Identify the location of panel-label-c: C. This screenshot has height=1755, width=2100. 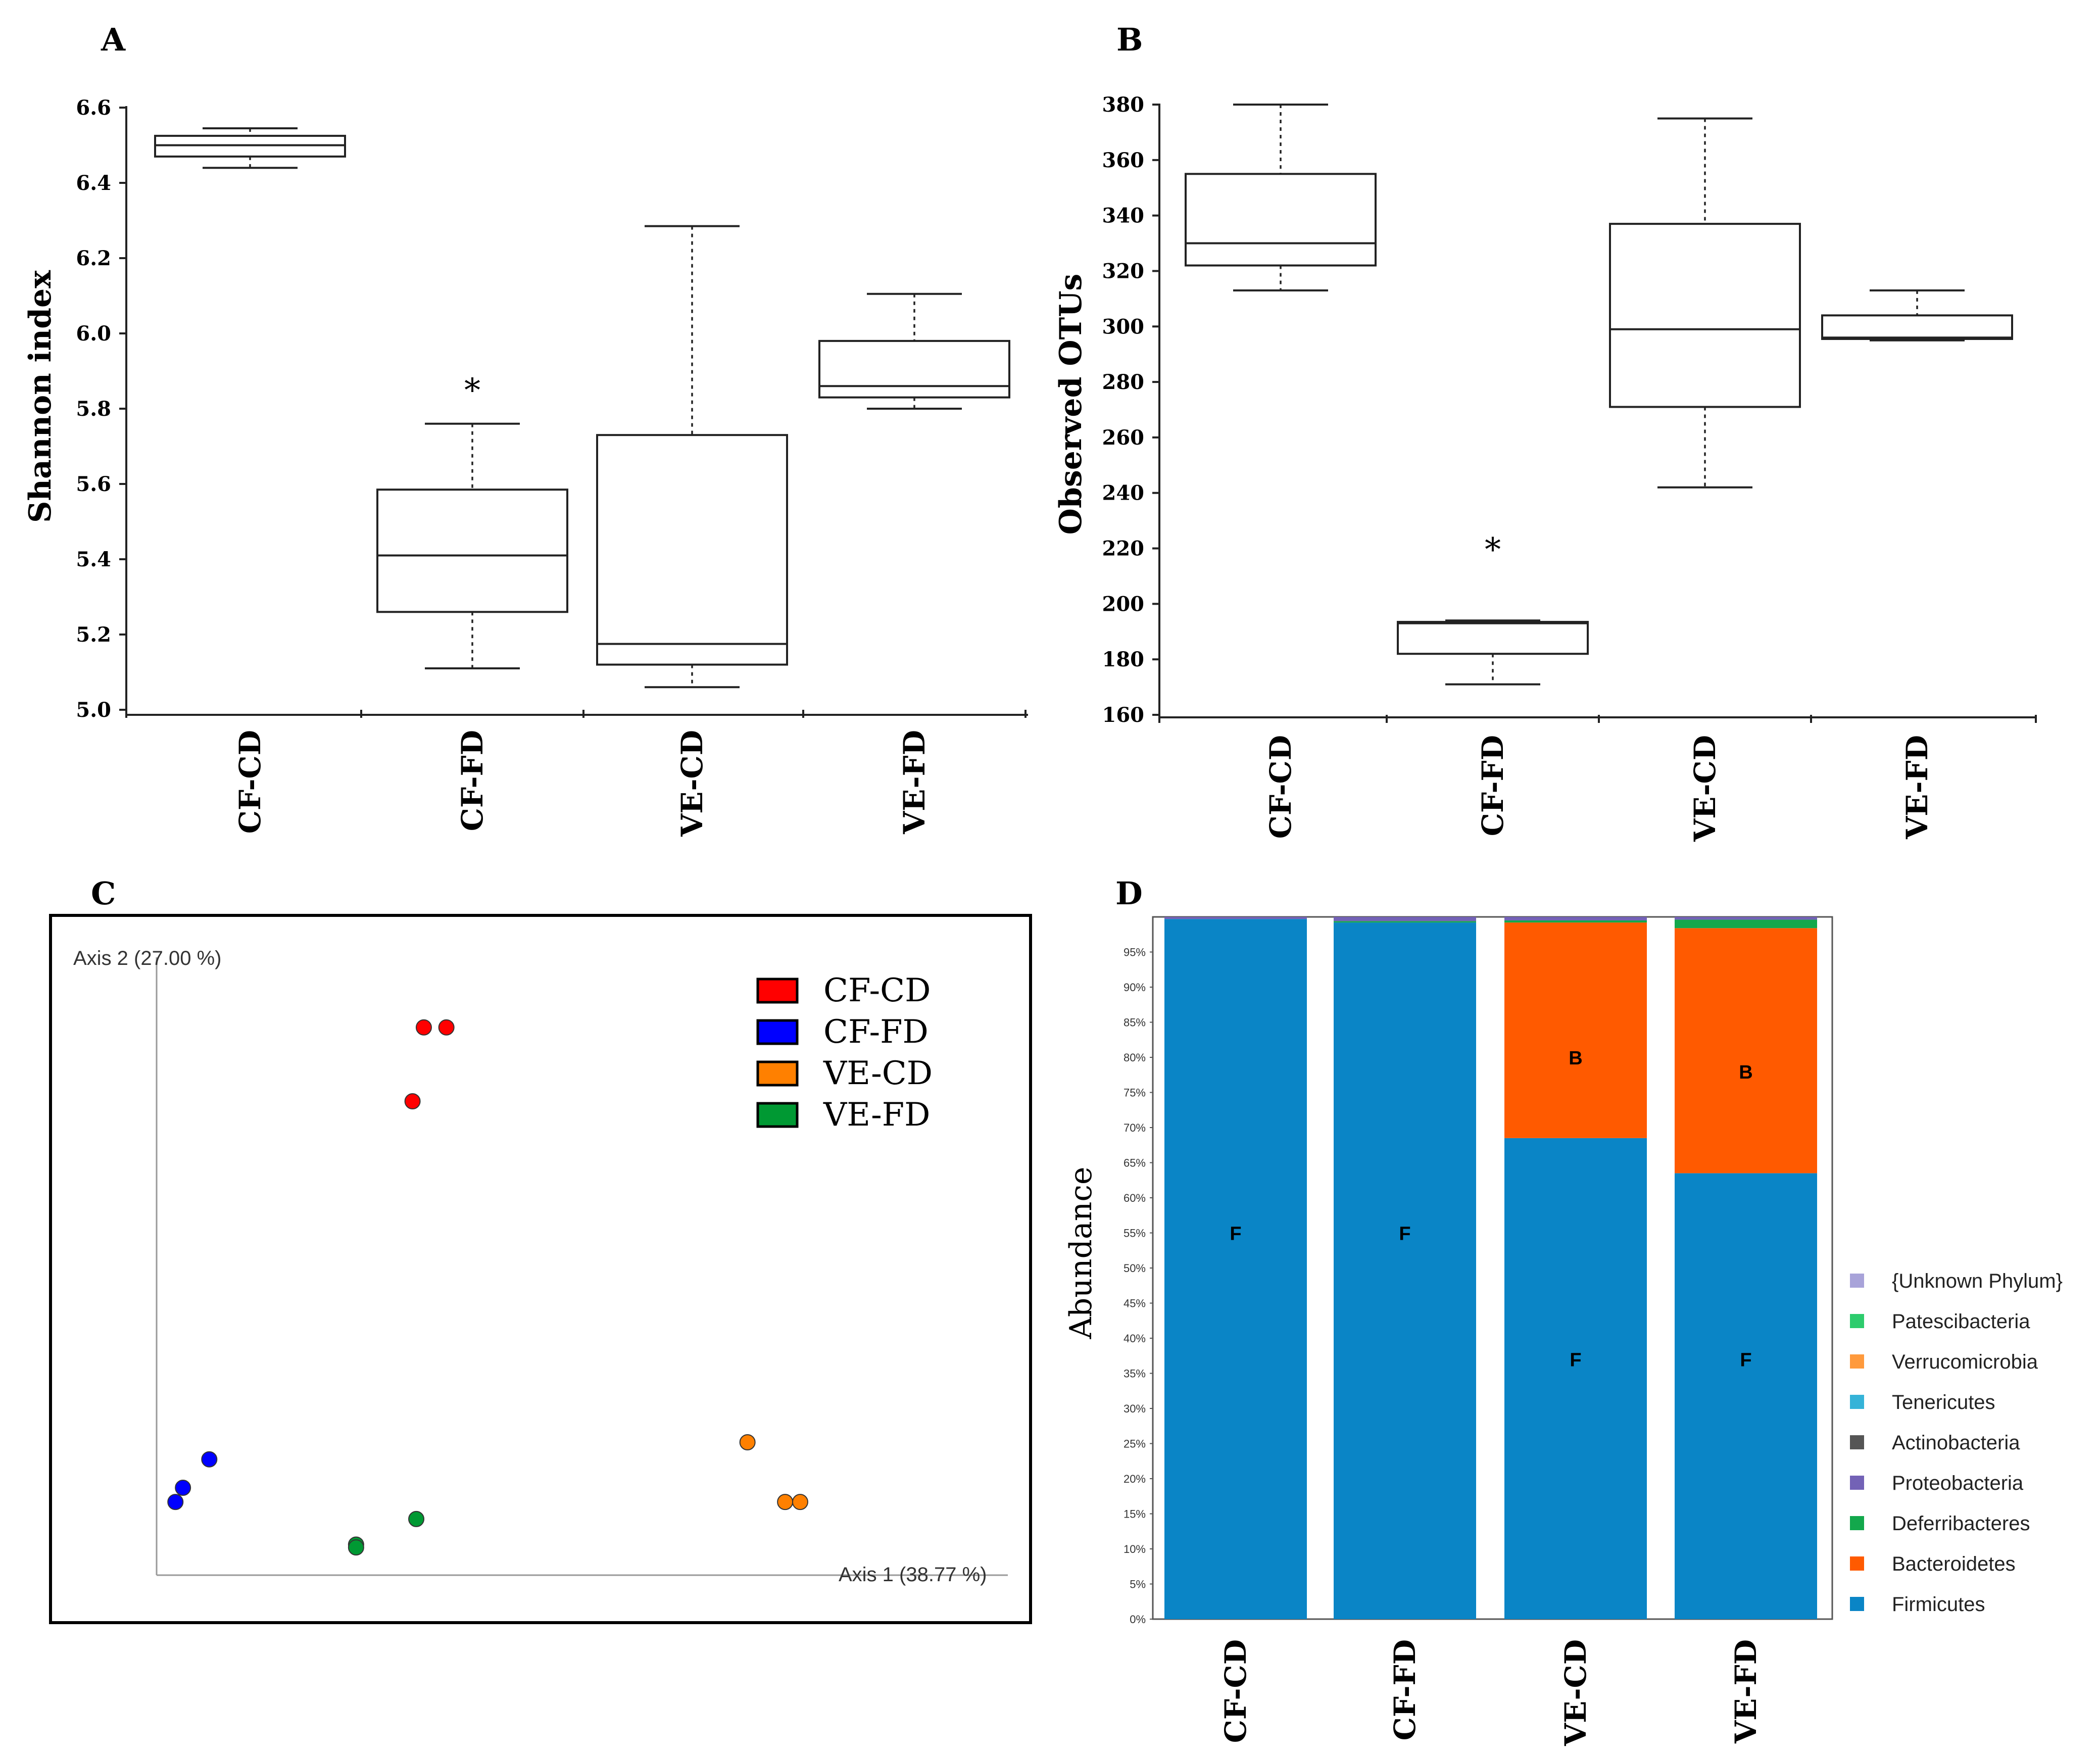
(103, 893).